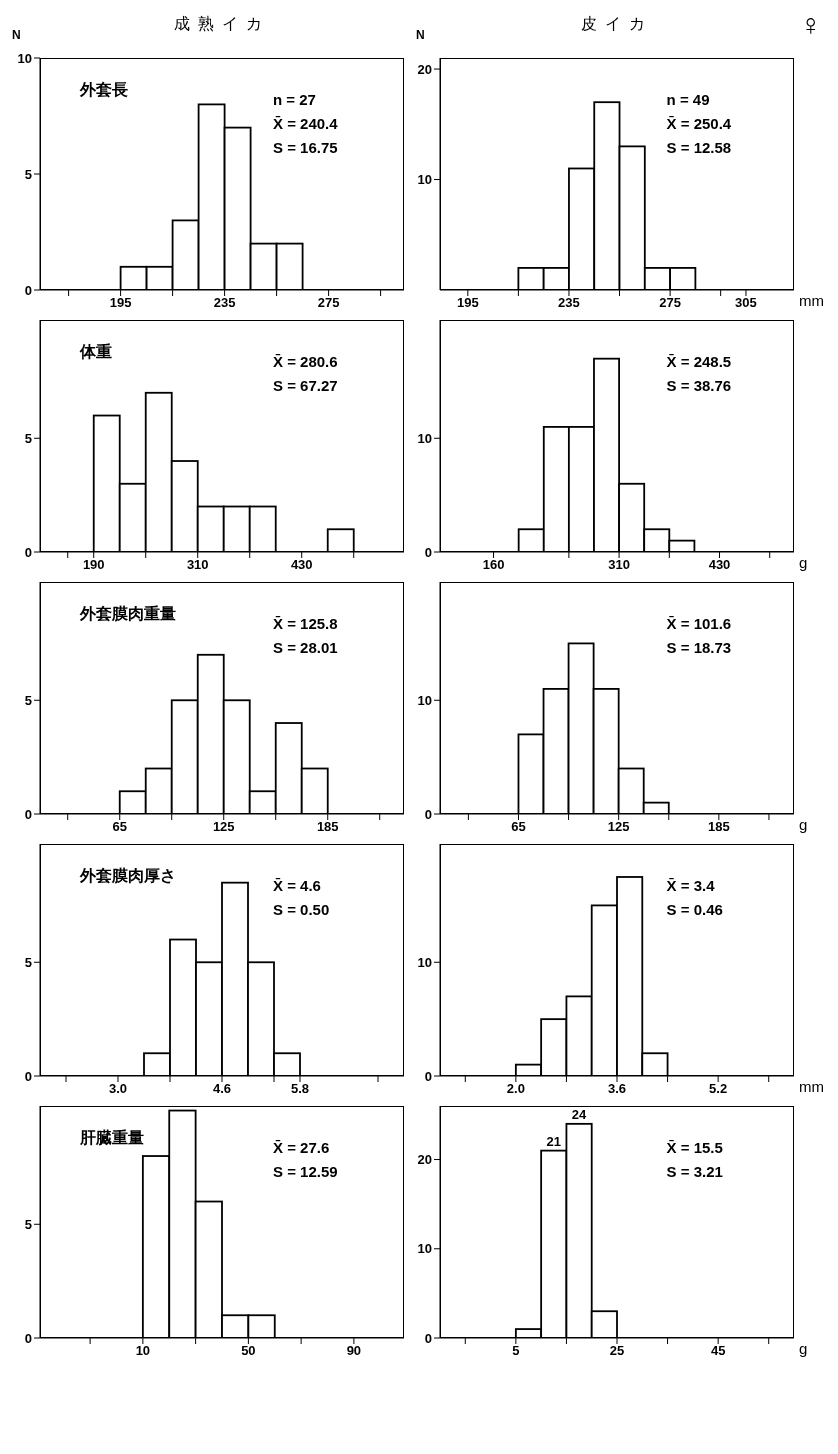 This screenshot has width=838, height=1454. Describe the element at coordinates (553, 1141) in the screenshot. I see `data-label: 21` at that location.